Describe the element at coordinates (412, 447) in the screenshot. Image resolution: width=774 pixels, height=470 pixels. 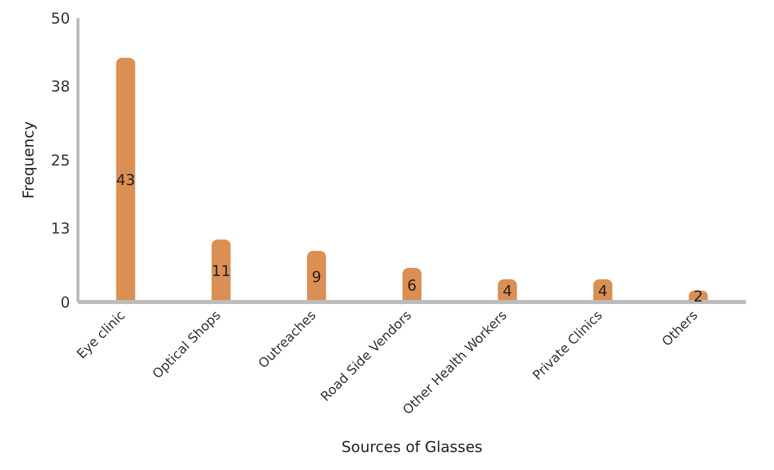
I see `x-axis-title: Sources of Glasses` at that location.